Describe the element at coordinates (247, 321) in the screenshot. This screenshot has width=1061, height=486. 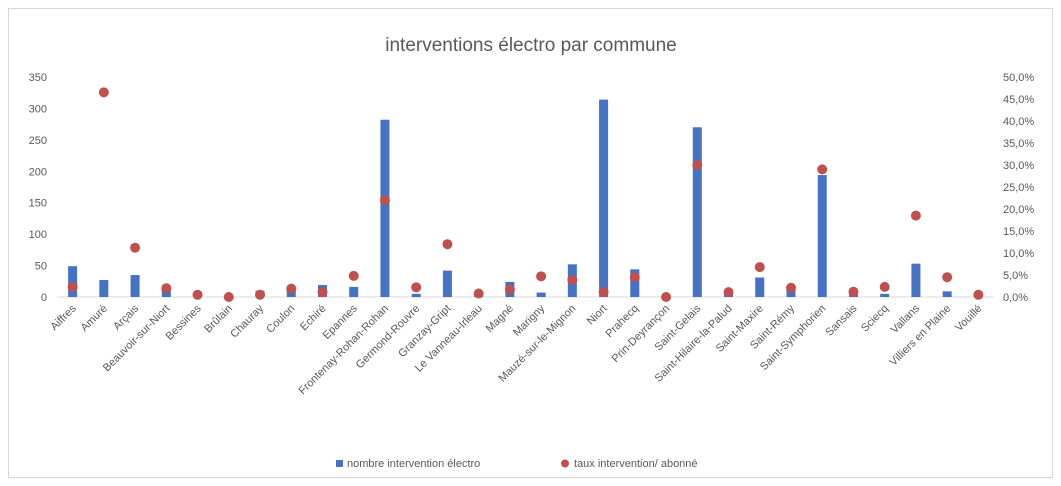
I see `category-label: Chauray` at that location.